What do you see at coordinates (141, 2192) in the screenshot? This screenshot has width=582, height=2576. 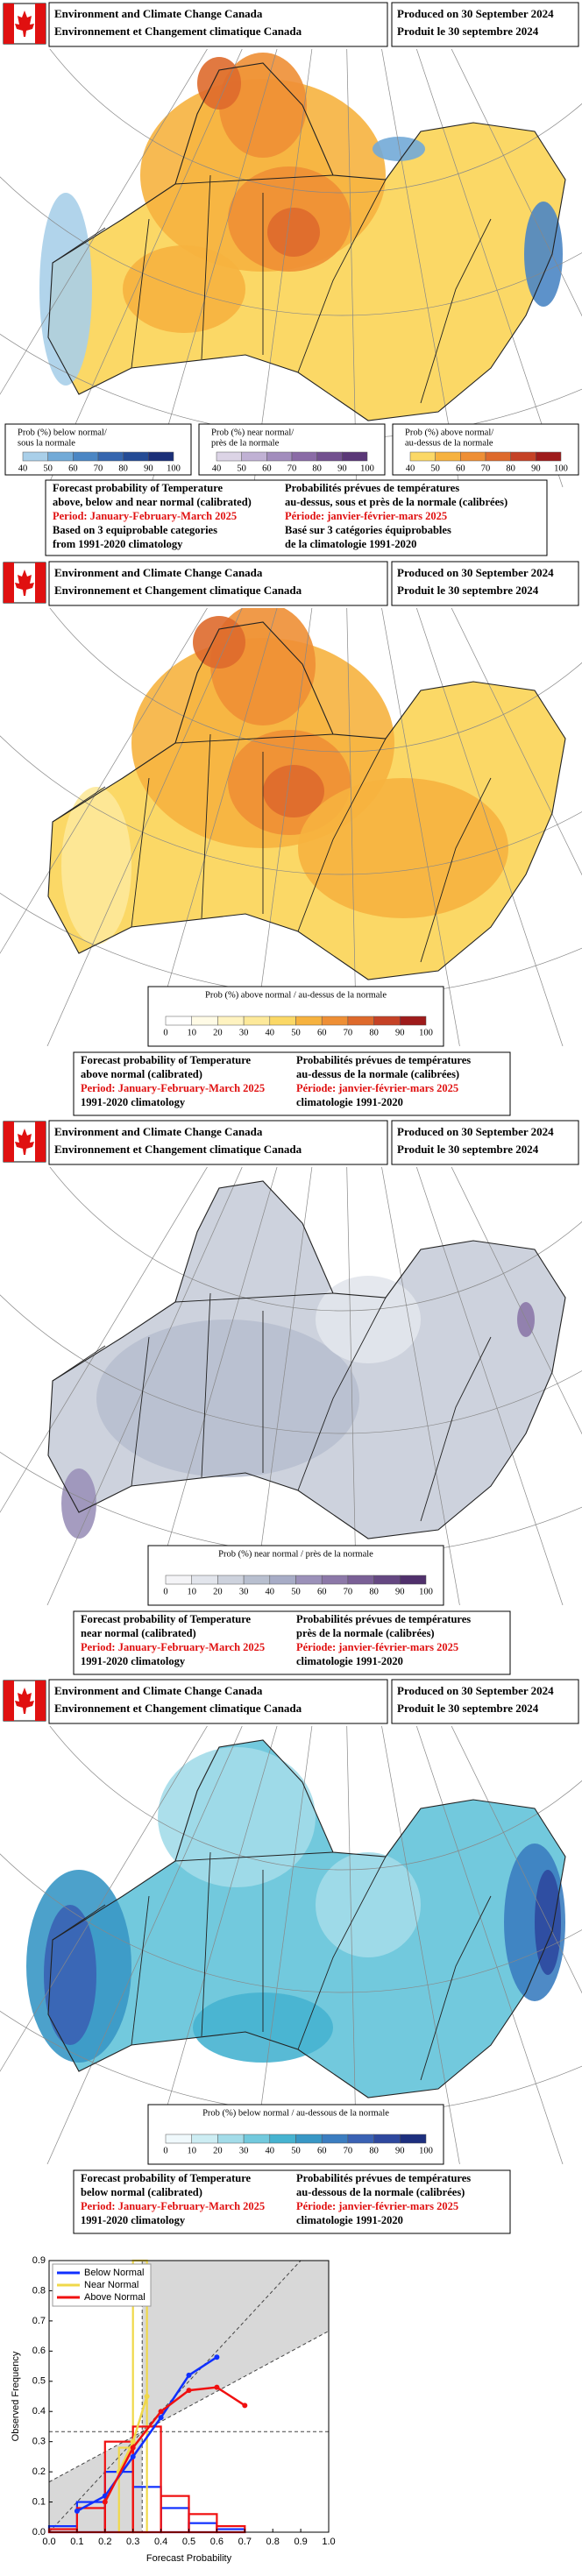 I see `footer-text: below normal (calibrated)` at bounding box center [141, 2192].